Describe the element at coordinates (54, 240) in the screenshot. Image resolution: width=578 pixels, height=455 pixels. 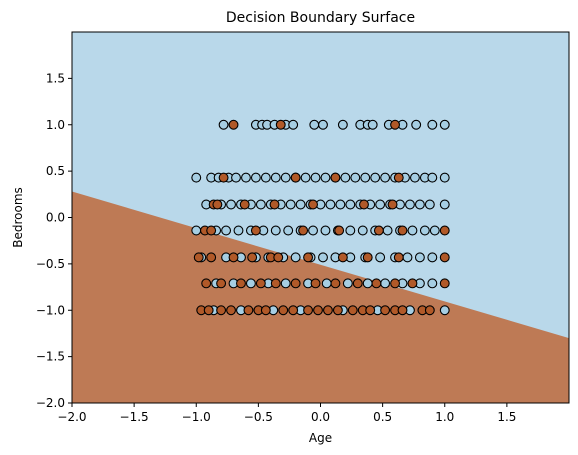
I see `y-axis-ticks: −2.0 −1.5 −1.0 −0.5 0.0 0.5 1.0 1.5` at that location.